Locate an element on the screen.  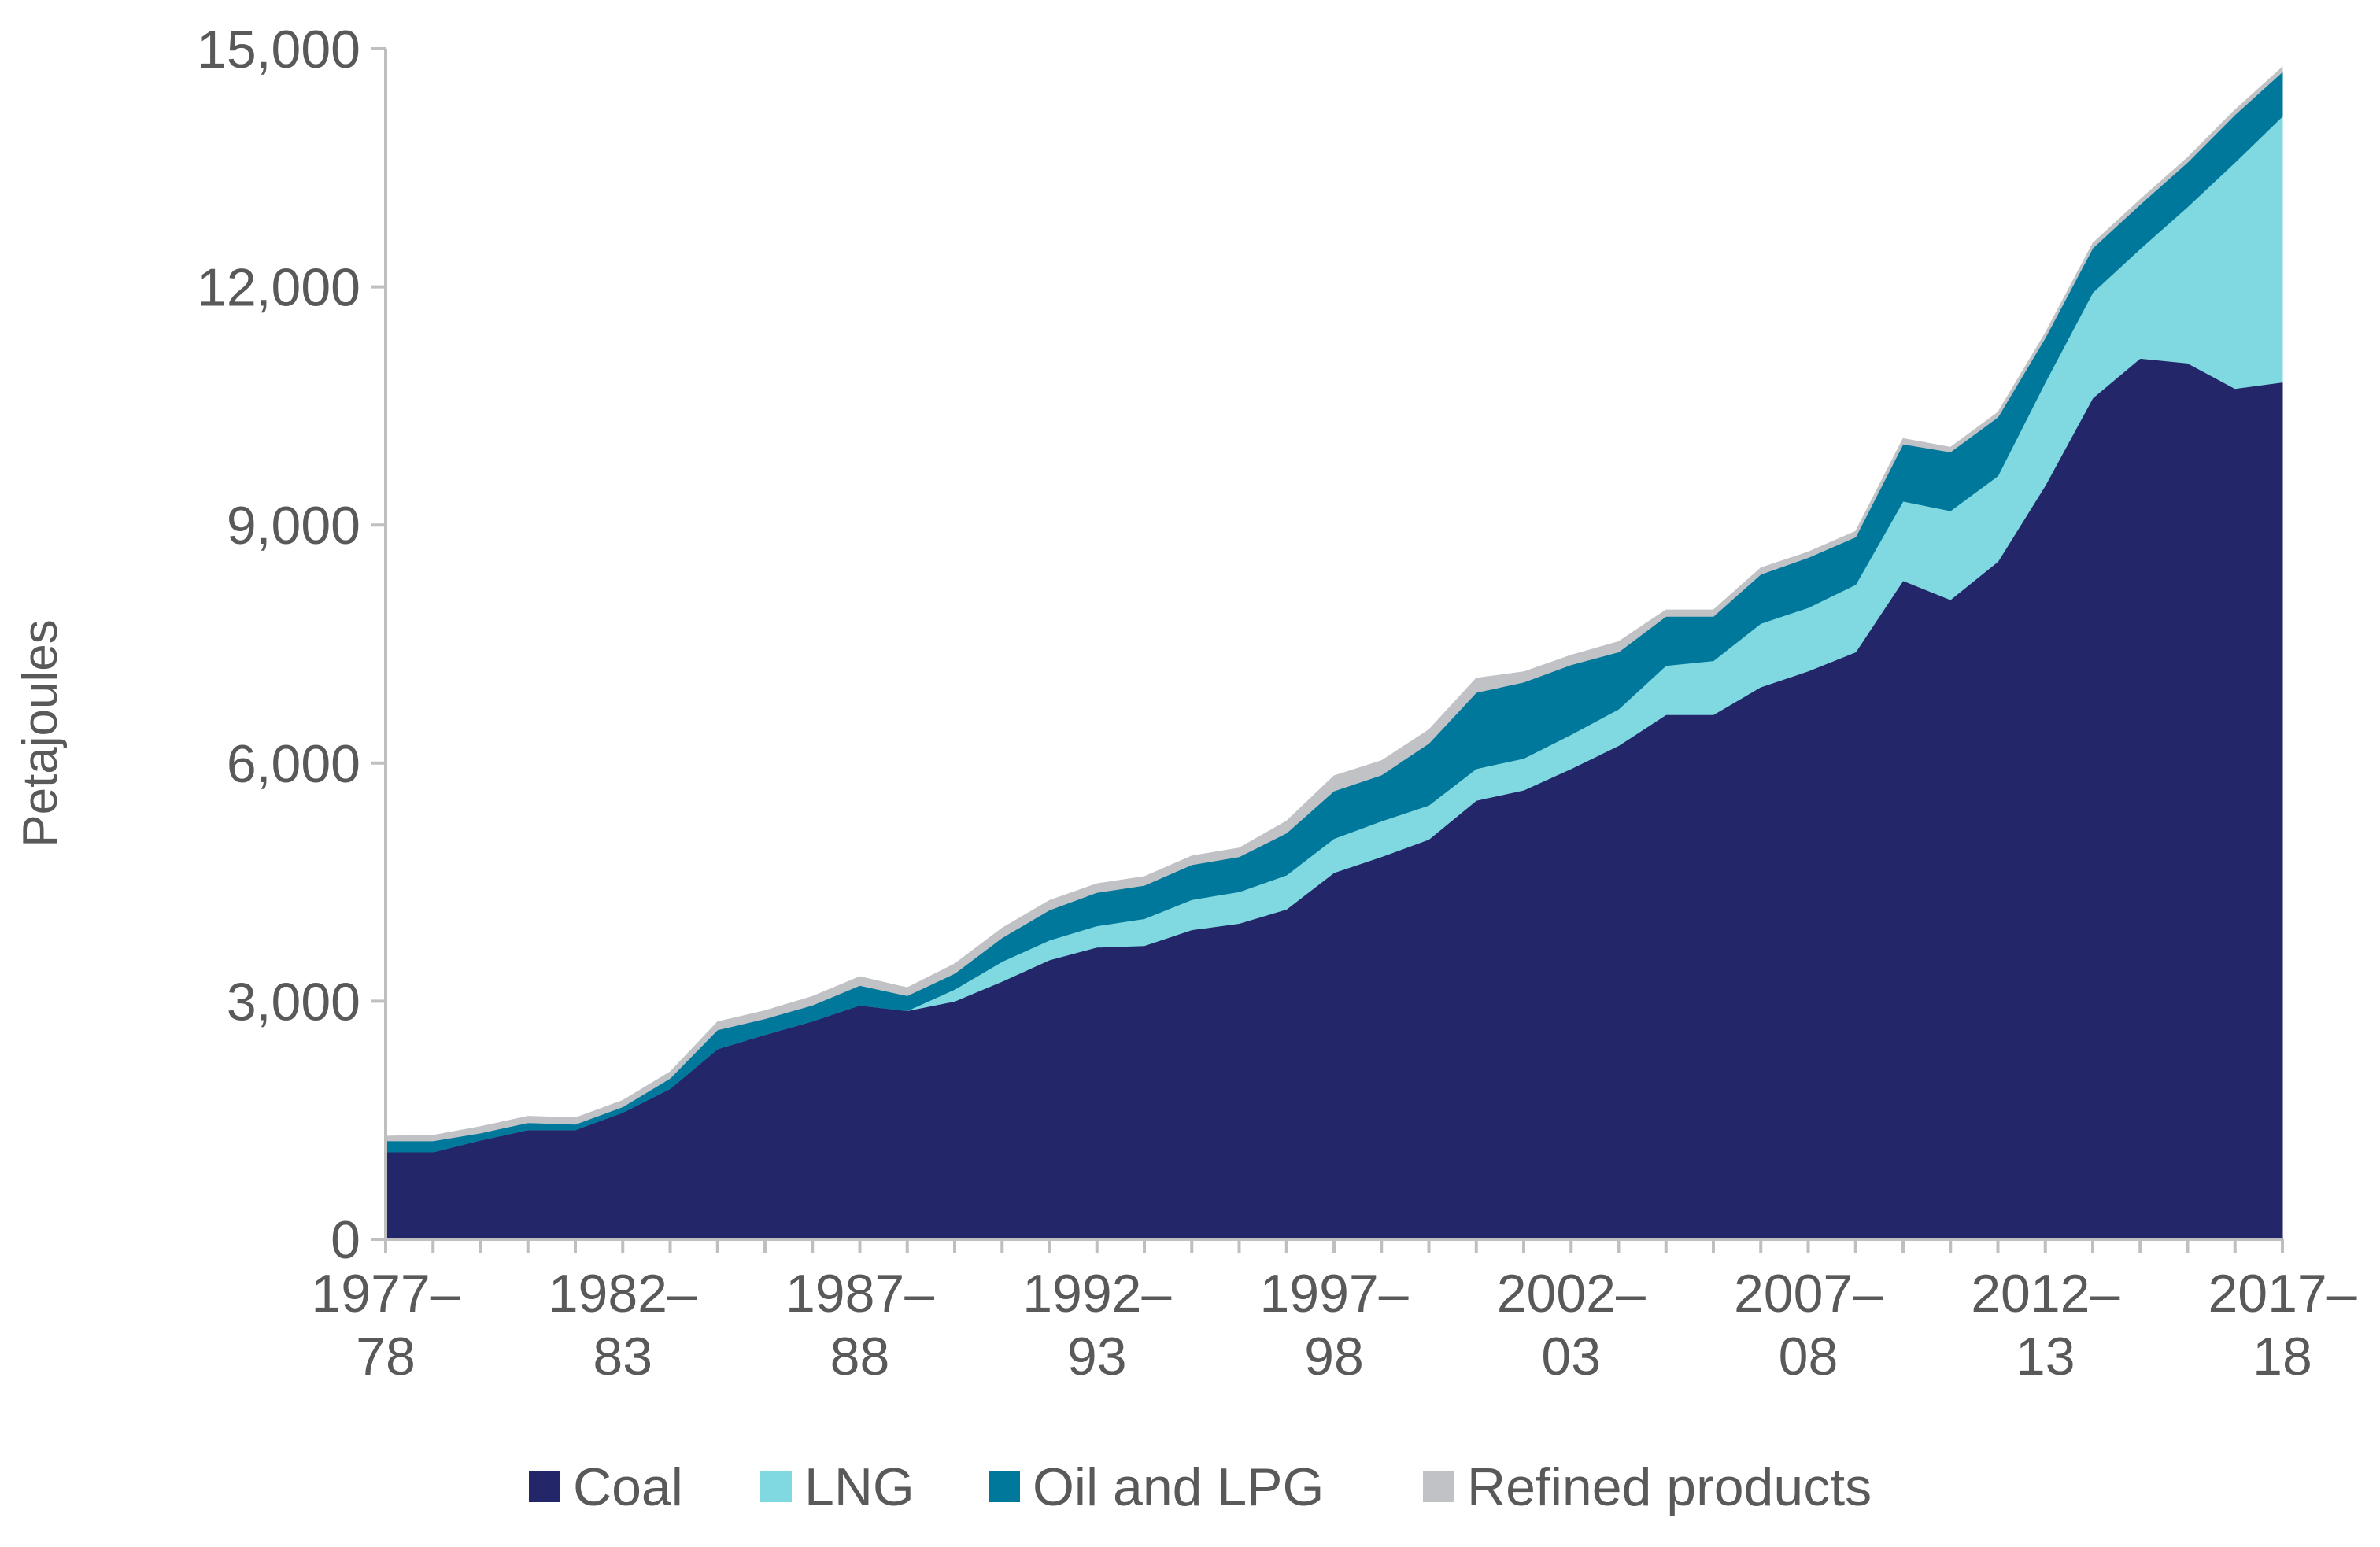
legend-item-lng: LNG is located at coordinates (837, 1487).